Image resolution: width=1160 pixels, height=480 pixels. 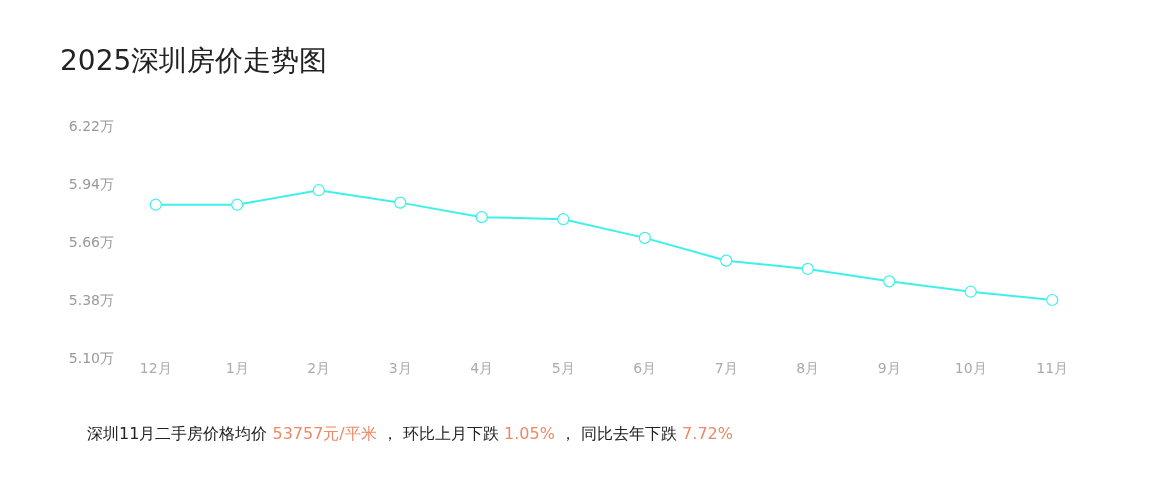 I want to click on x-tick-label: 1月, so click(x=237, y=368).